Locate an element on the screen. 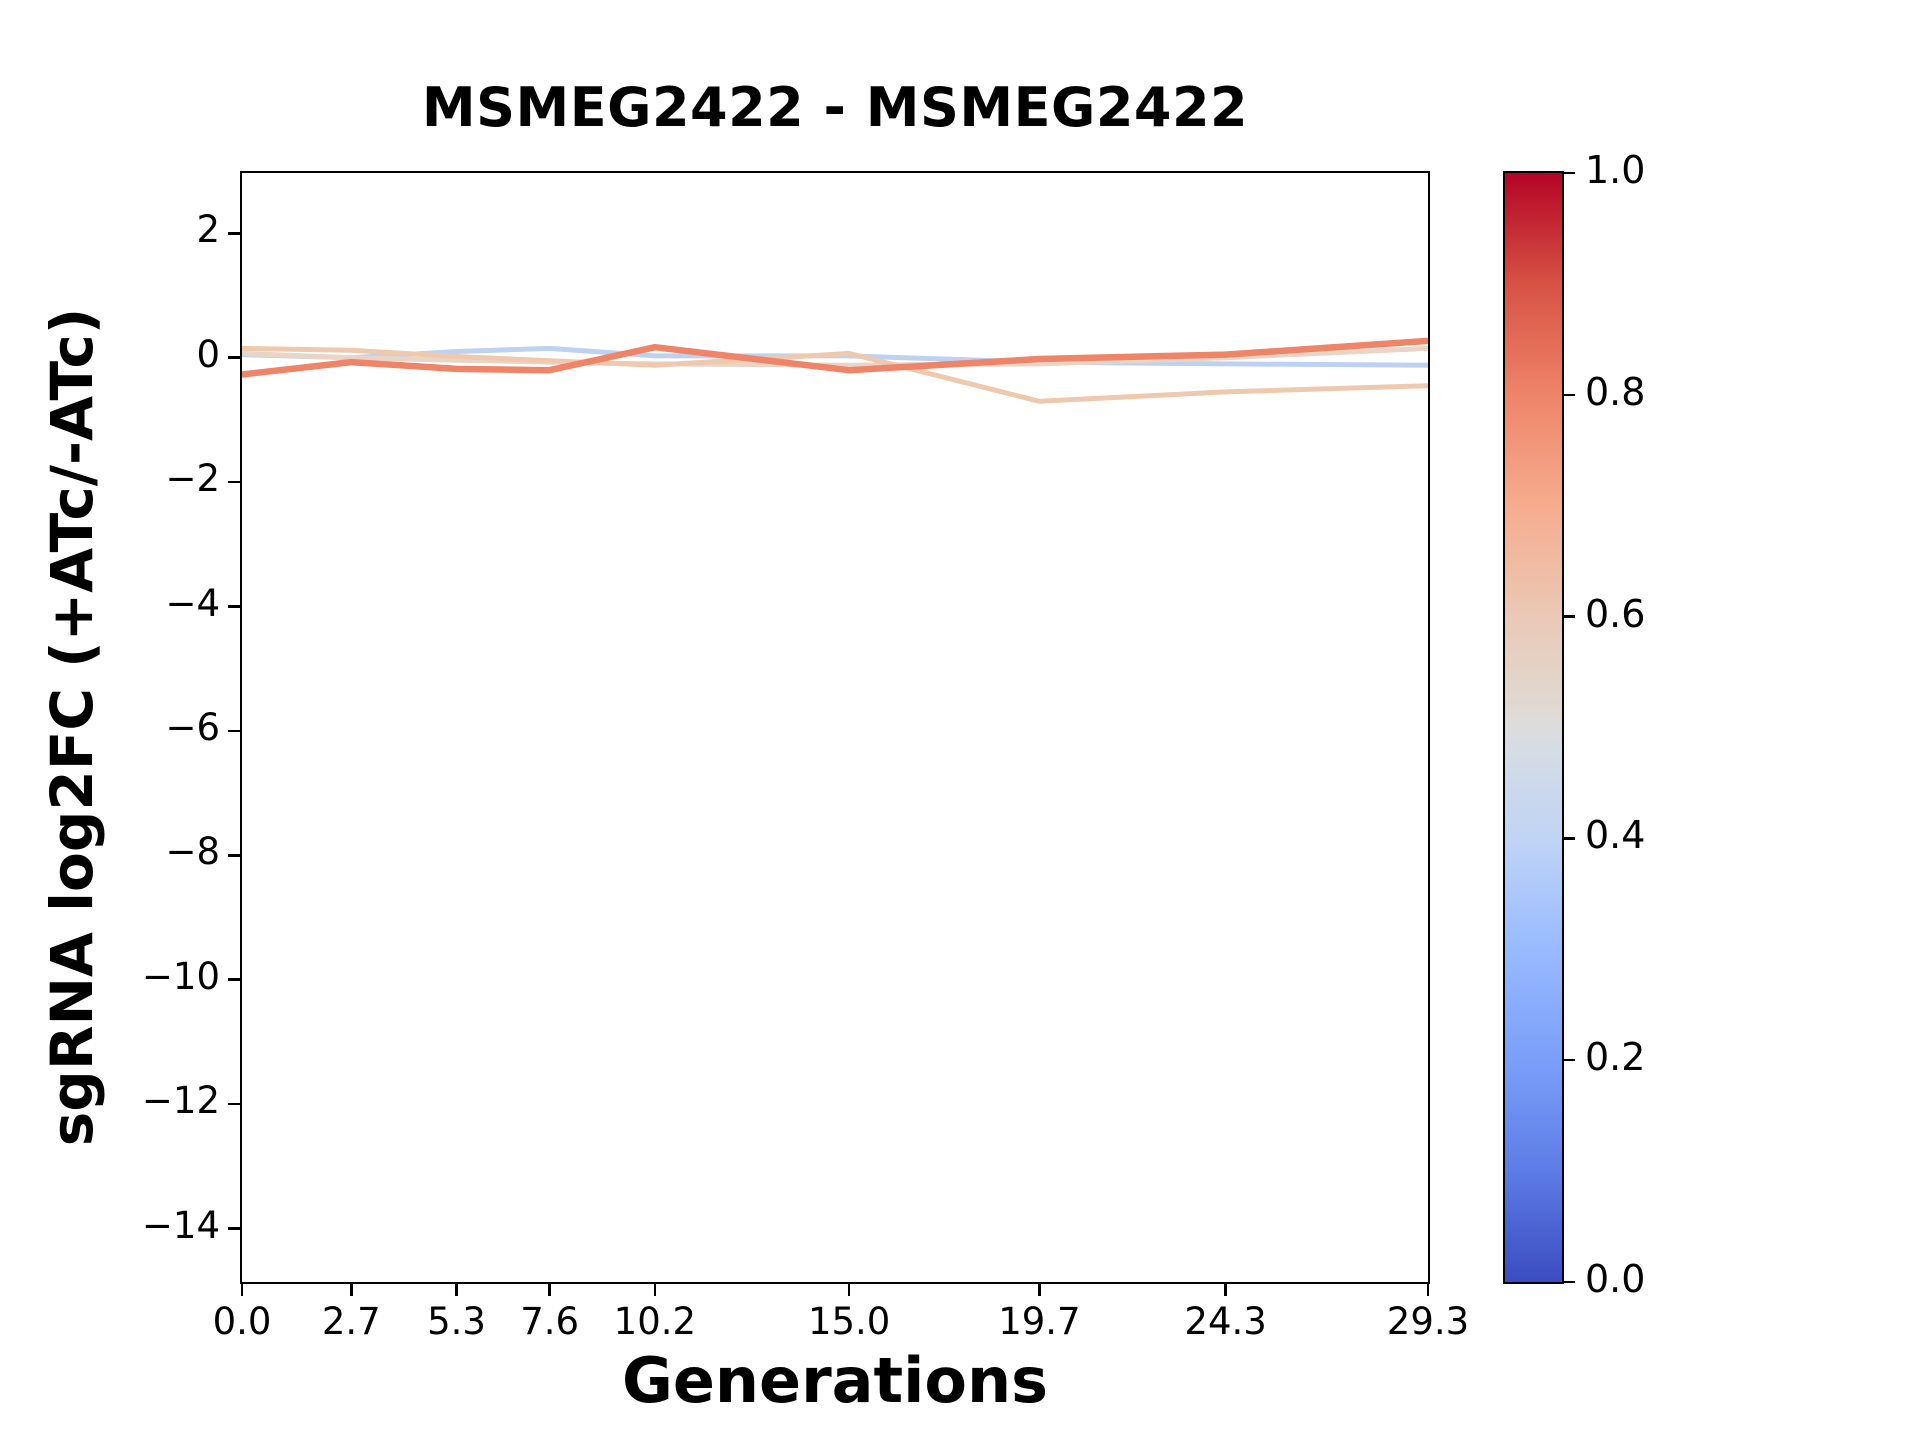 This screenshot has width=1920, height=1440. x-tick-label: 2.7 is located at coordinates (351, 1321).